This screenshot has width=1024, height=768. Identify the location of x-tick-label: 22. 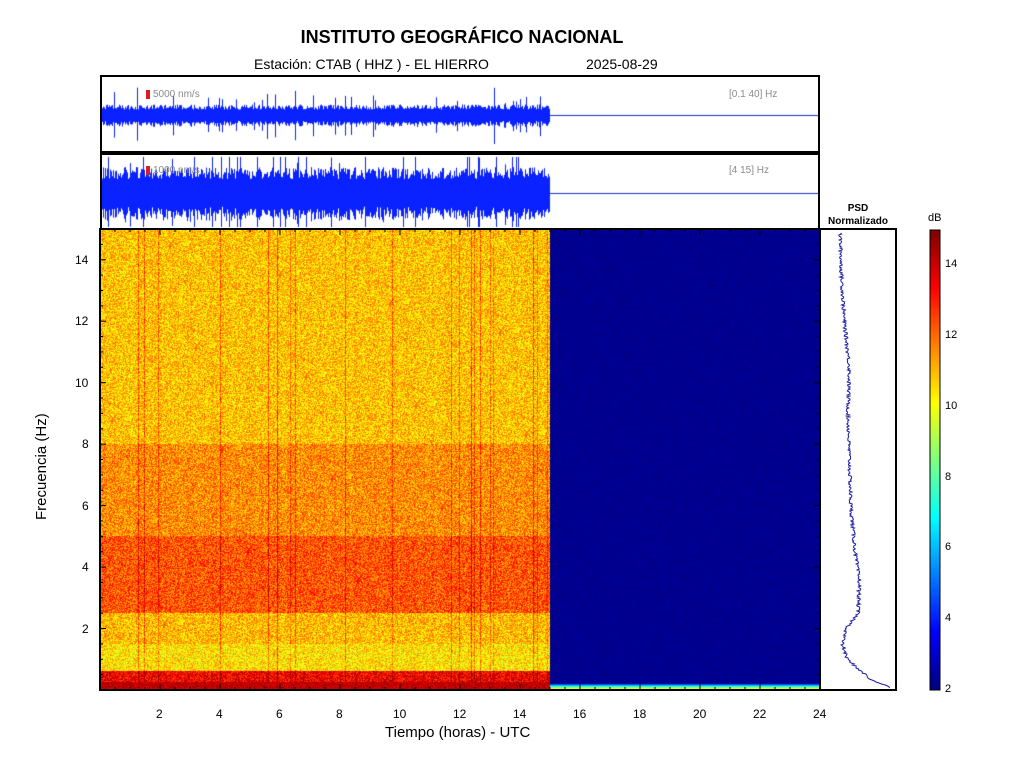
(760, 714).